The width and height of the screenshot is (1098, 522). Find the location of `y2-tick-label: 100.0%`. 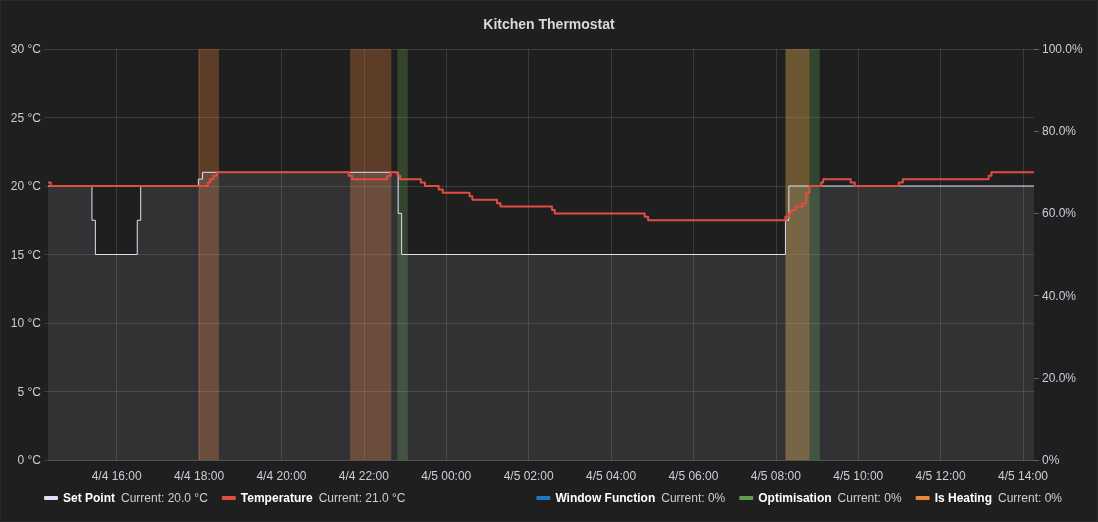

y2-tick-label: 100.0% is located at coordinates (1063, 49).